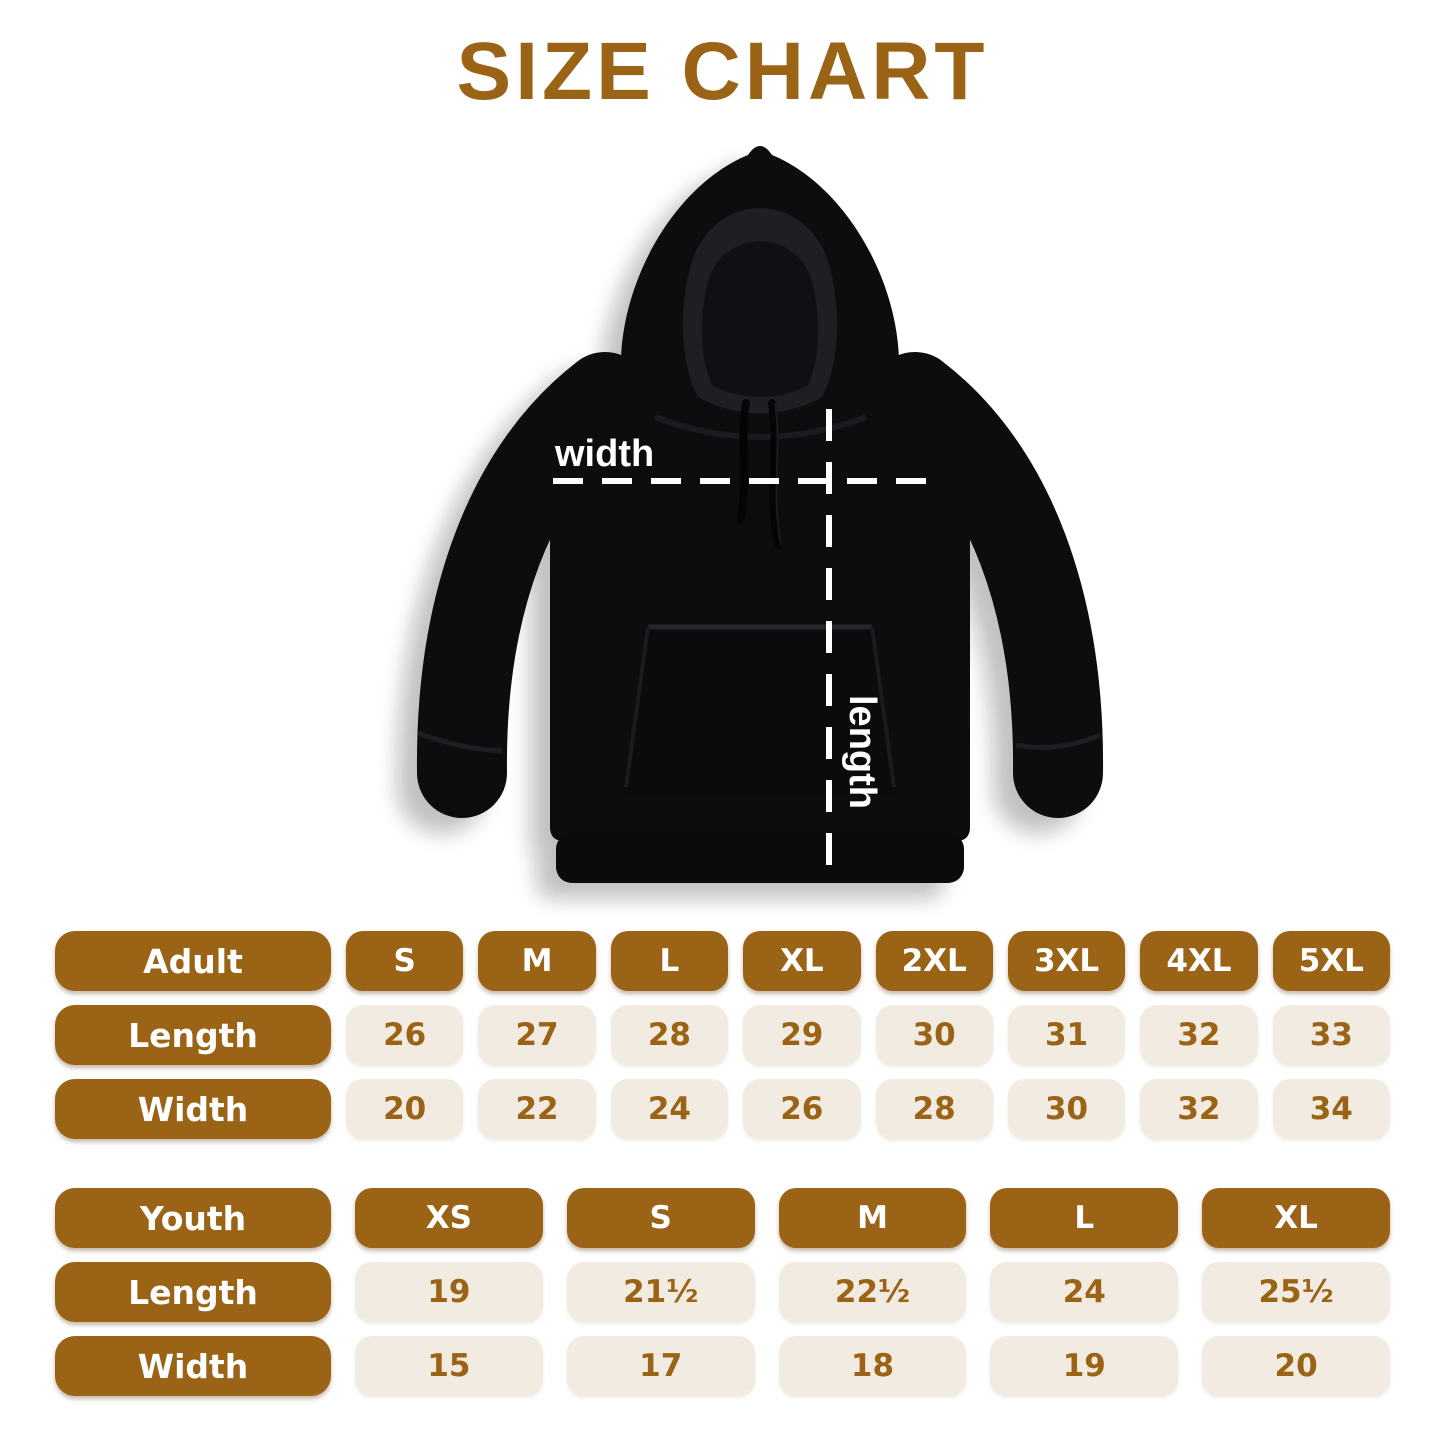  I want to click on size-value-cell: 29, so click(802, 1035).